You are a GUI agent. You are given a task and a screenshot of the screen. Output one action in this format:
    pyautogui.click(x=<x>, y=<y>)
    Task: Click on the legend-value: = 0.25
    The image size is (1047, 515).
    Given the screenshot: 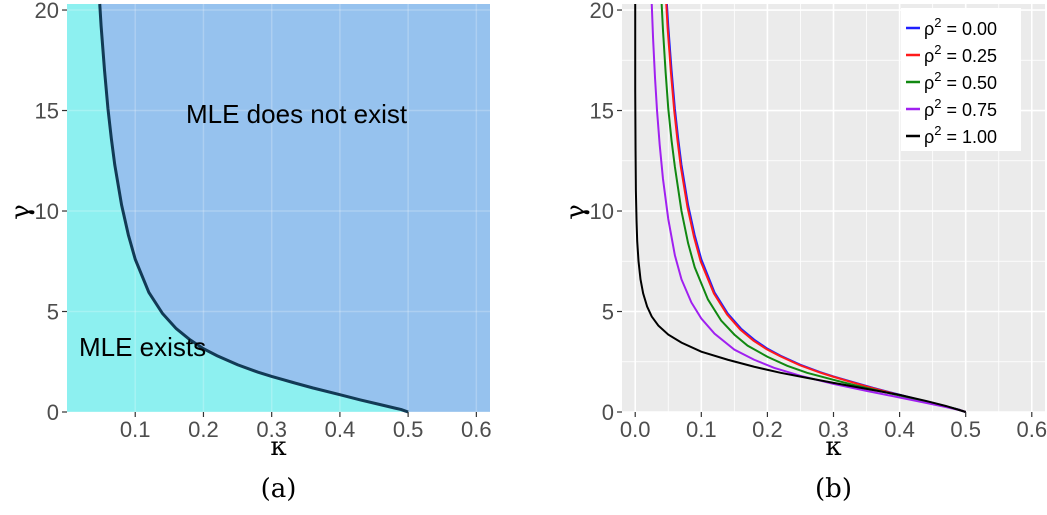 What is the action you would take?
    pyautogui.click(x=969, y=56)
    